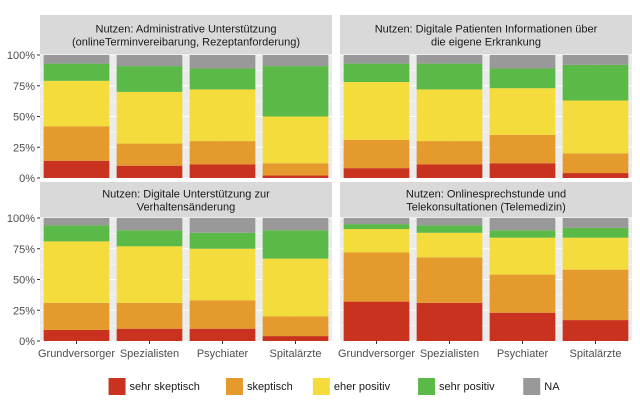  Describe the element at coordinates (362, 387) in the screenshot. I see `legend-label: eher positiv` at that location.